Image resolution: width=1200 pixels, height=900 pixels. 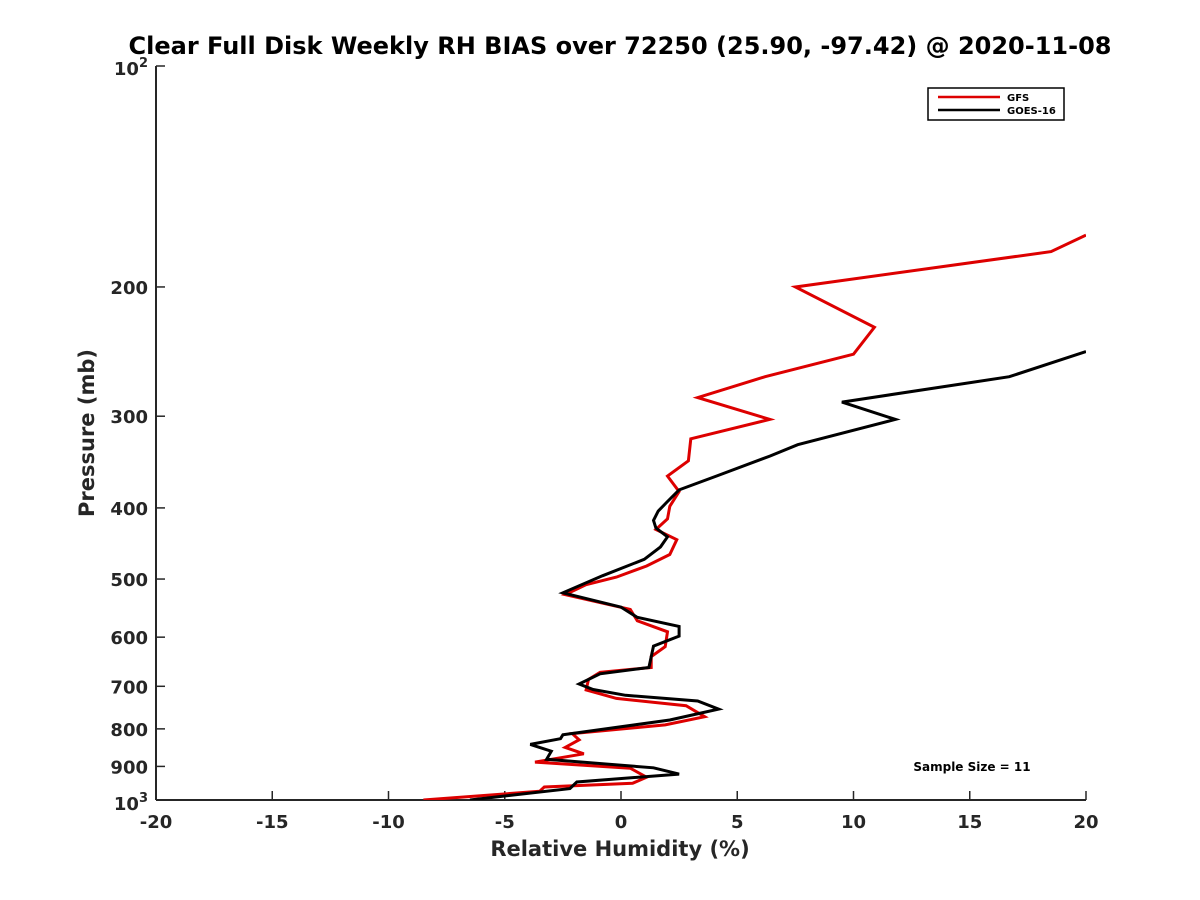 I want to click on x-tick-label: -10, so click(x=388, y=822).